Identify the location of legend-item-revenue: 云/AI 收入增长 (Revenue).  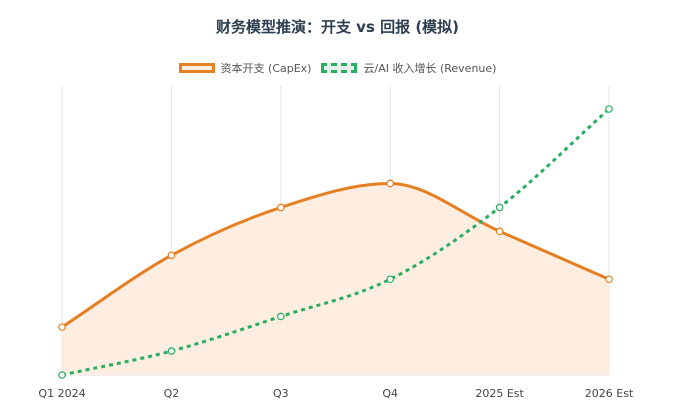
(408, 68).